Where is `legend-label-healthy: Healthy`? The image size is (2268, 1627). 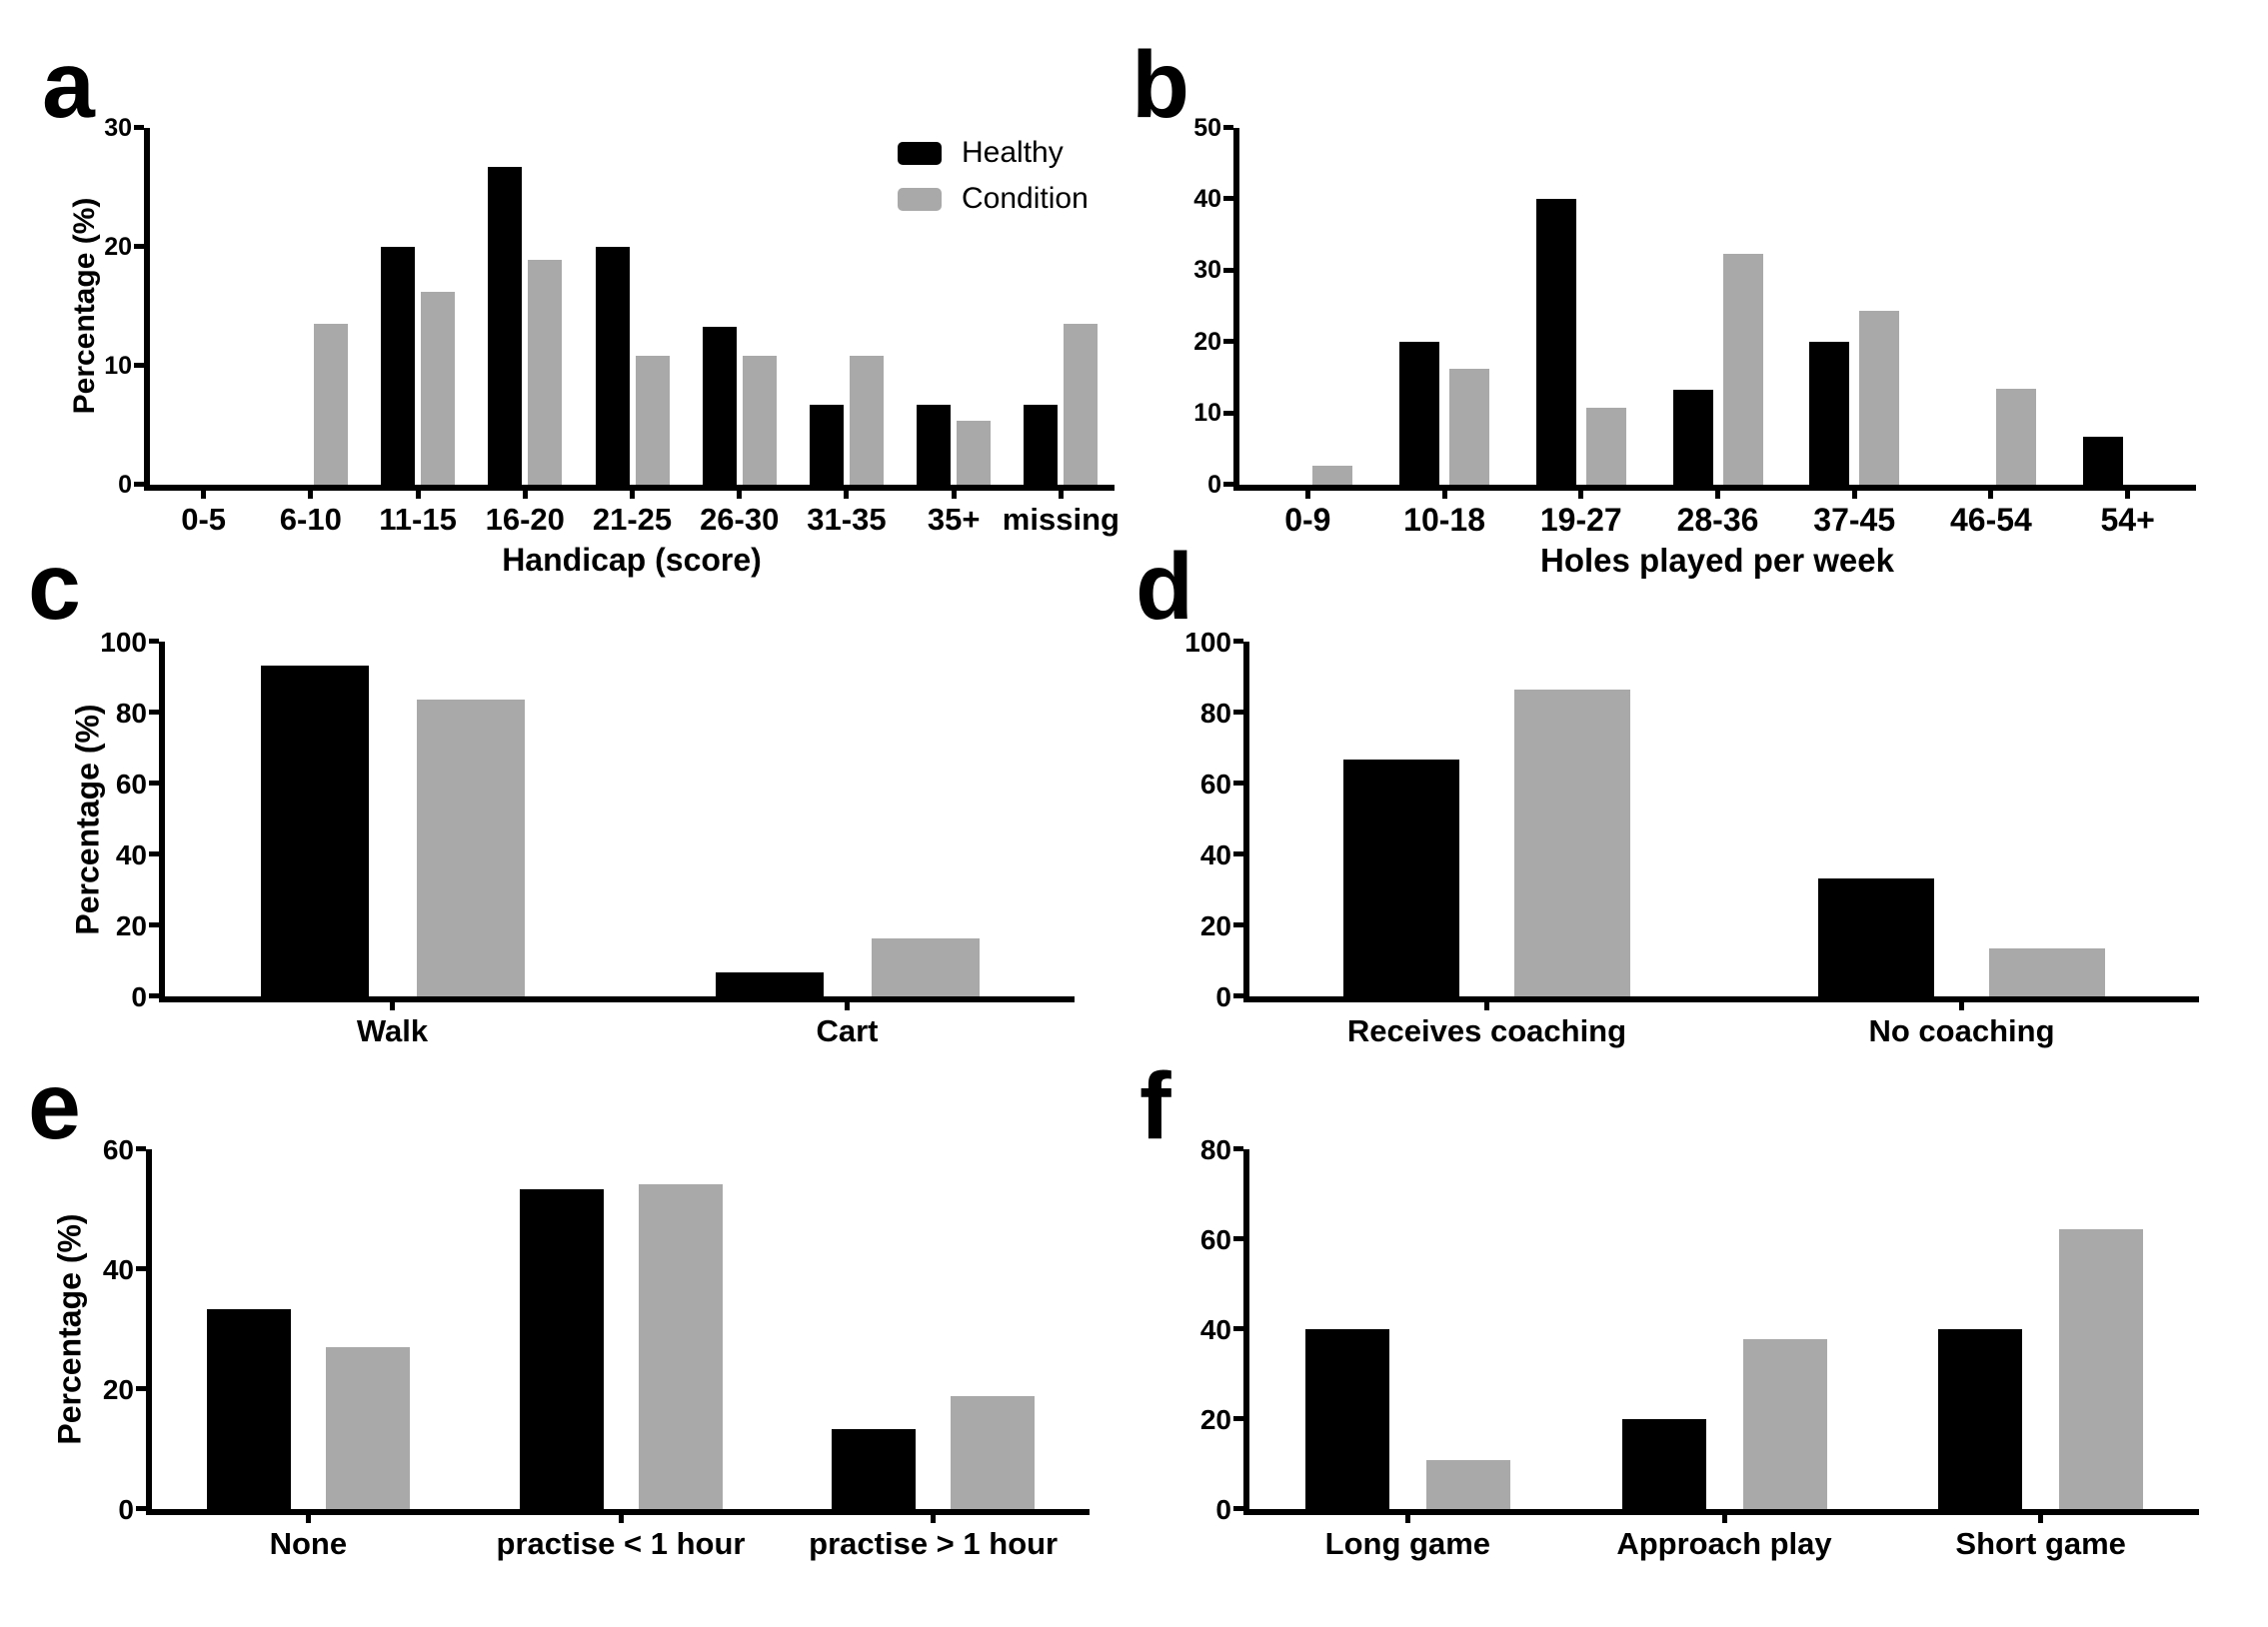
legend-label-healthy: Healthy is located at coordinates (1013, 152).